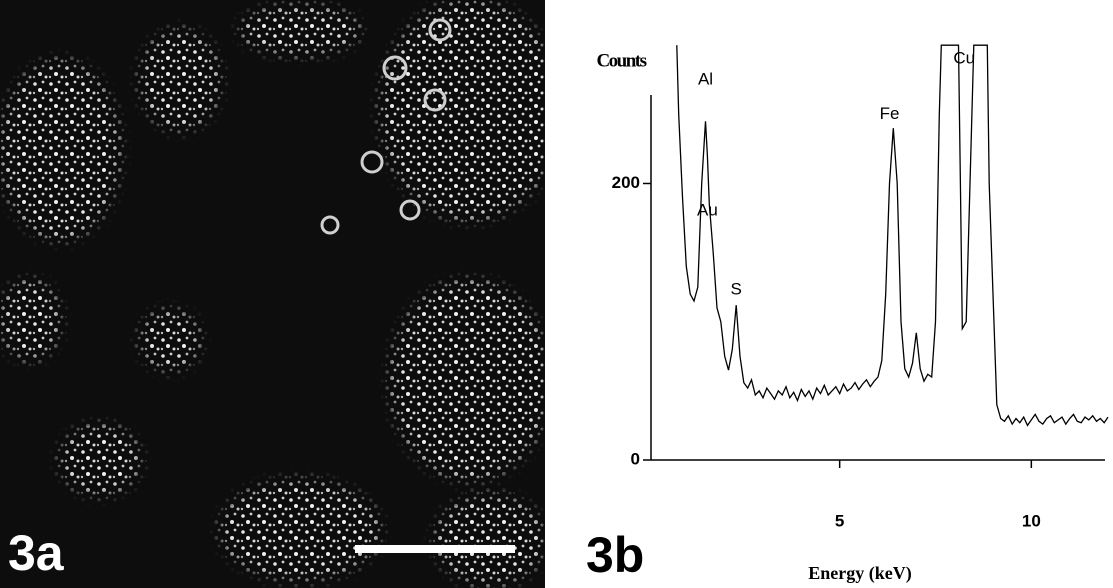 This screenshot has height=588, width=1113. What do you see at coordinates (839, 520) in the screenshot?
I see `x-tick-label: 5` at bounding box center [839, 520].